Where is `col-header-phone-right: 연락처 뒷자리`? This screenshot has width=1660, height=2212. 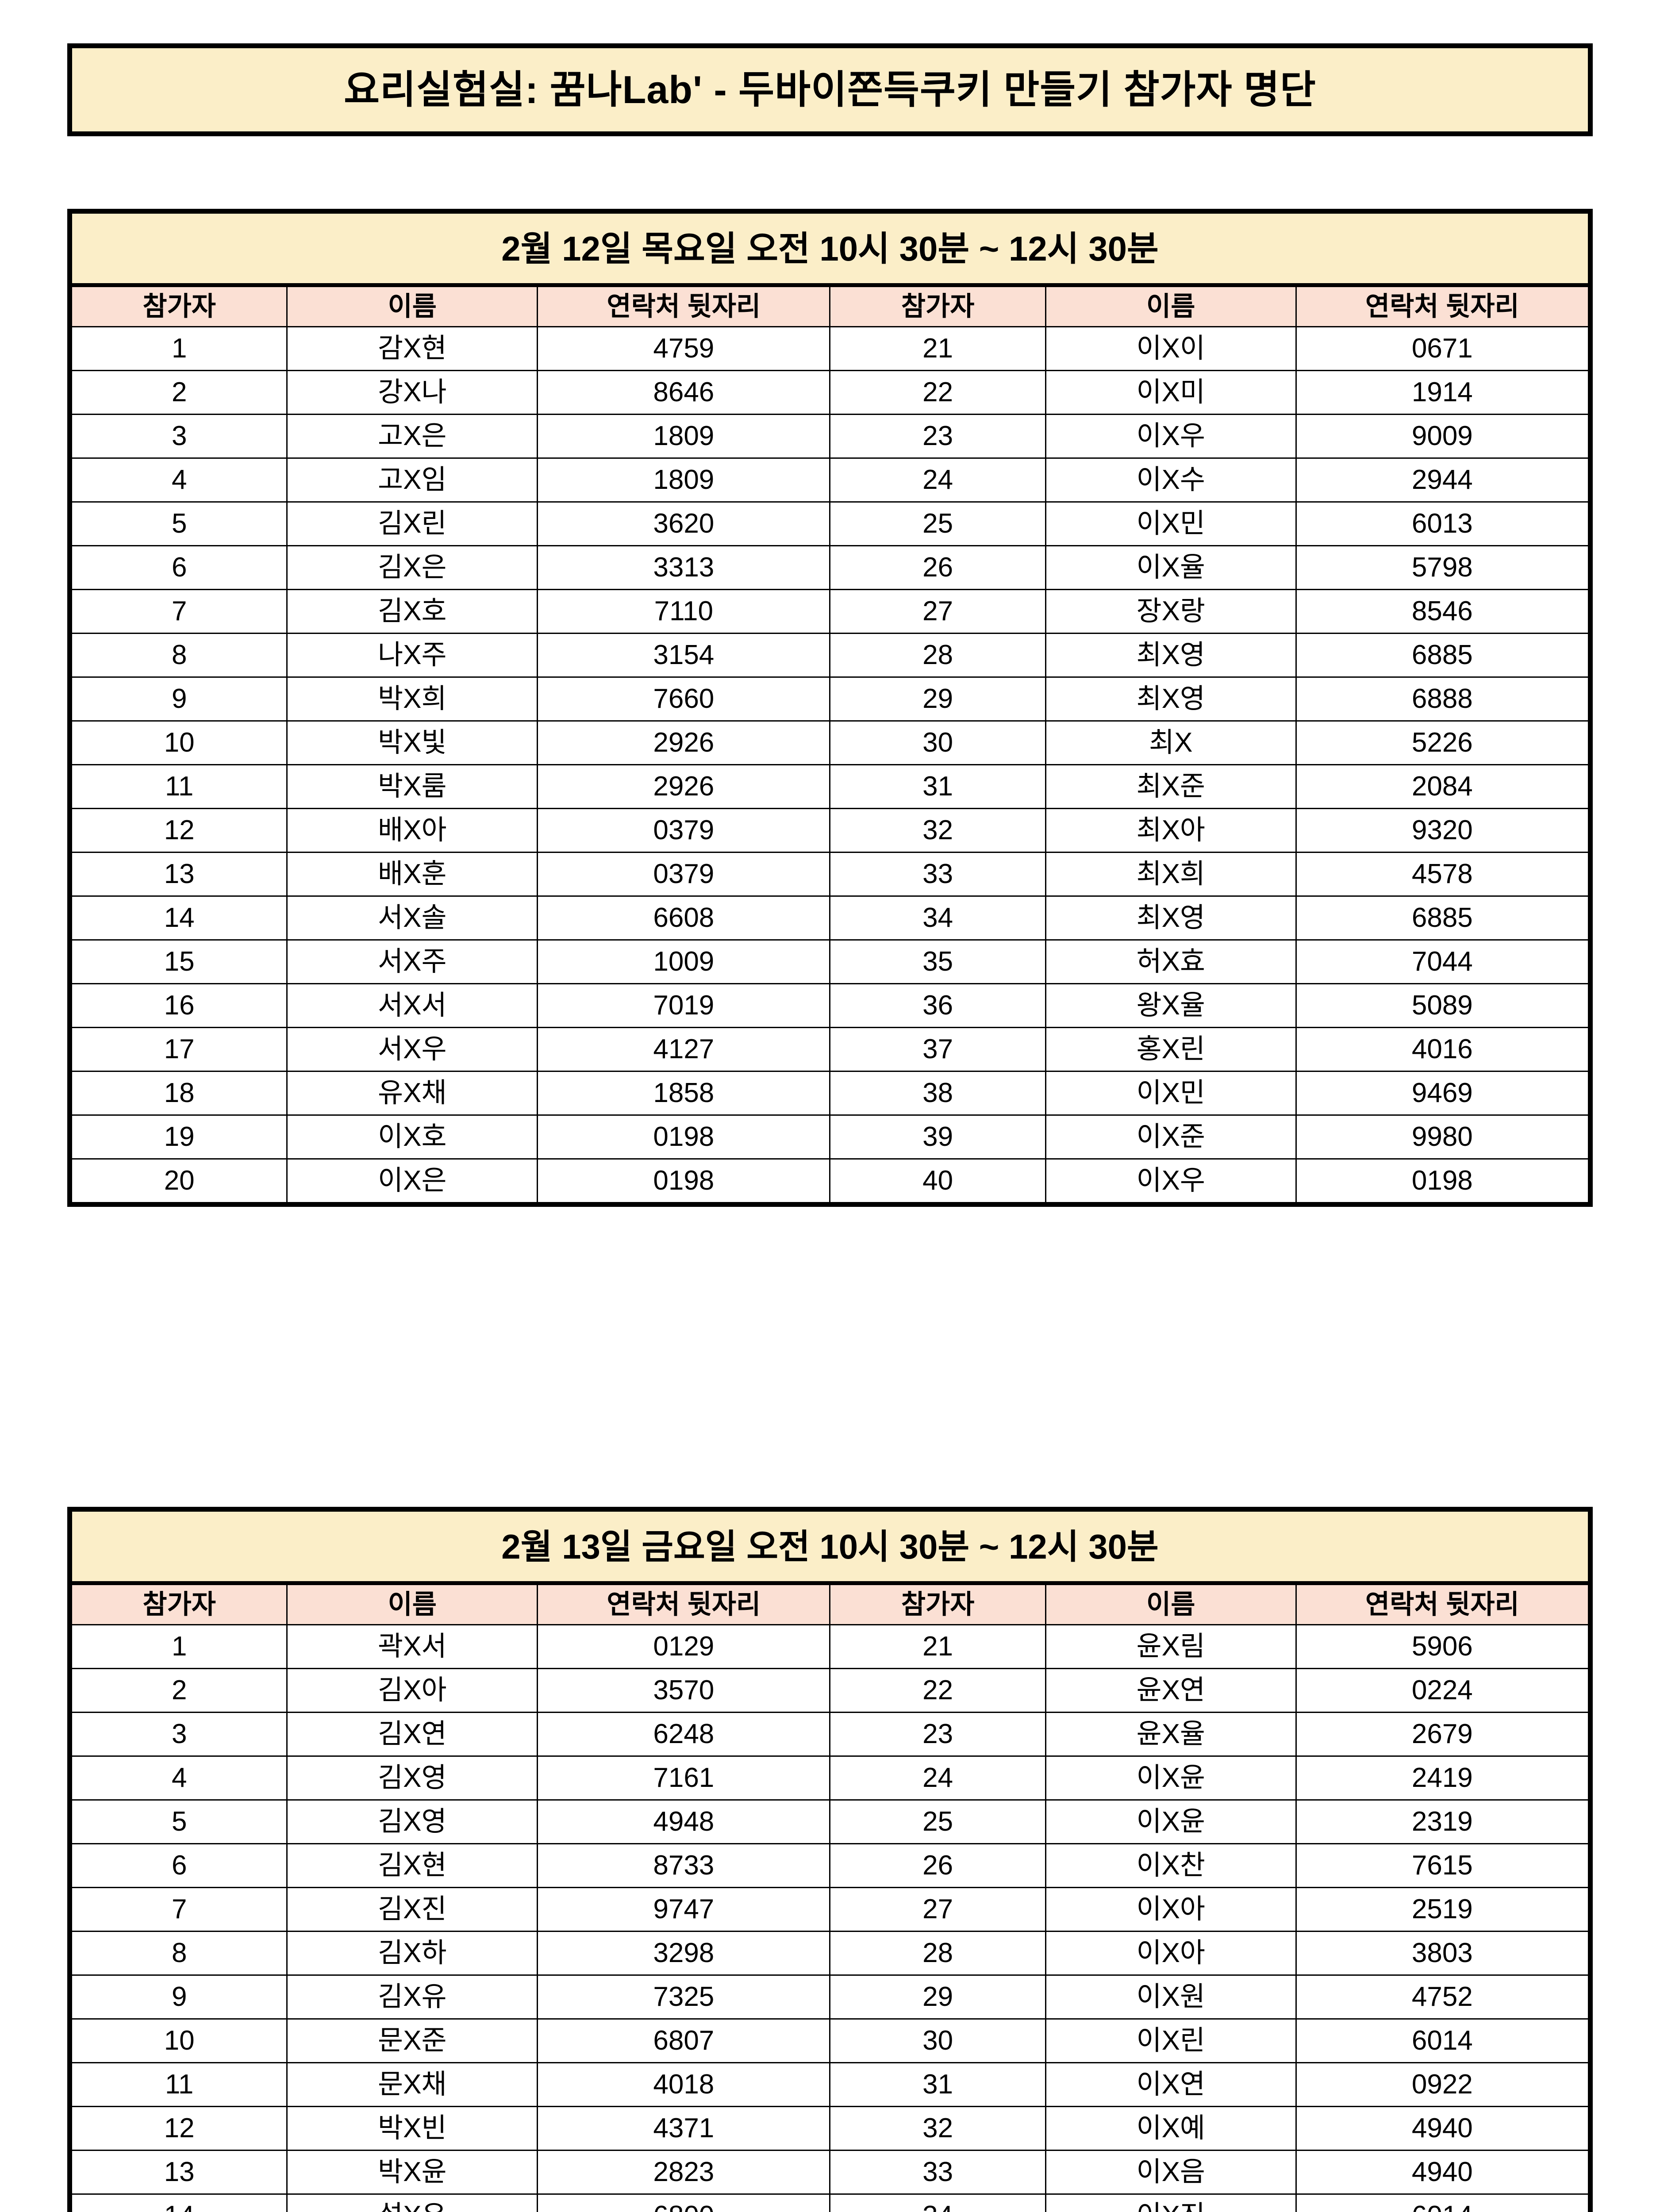
col-header-phone-right: 연락처 뒷자리 is located at coordinates (1441, 1605).